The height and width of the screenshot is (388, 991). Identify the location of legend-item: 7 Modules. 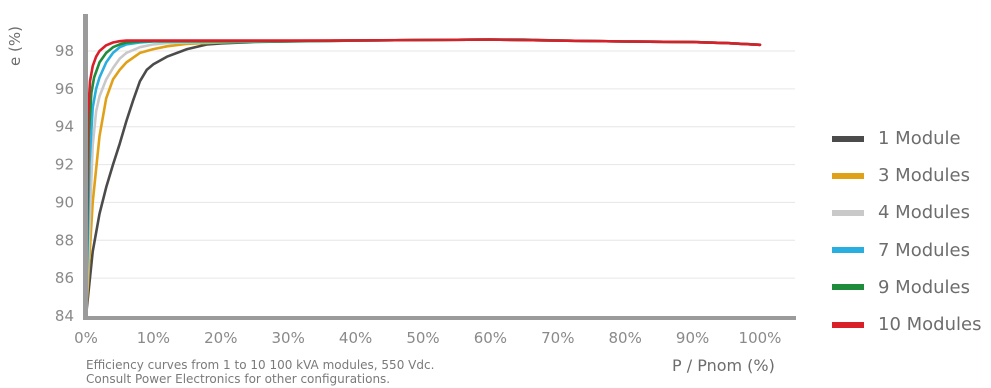
(906, 250).